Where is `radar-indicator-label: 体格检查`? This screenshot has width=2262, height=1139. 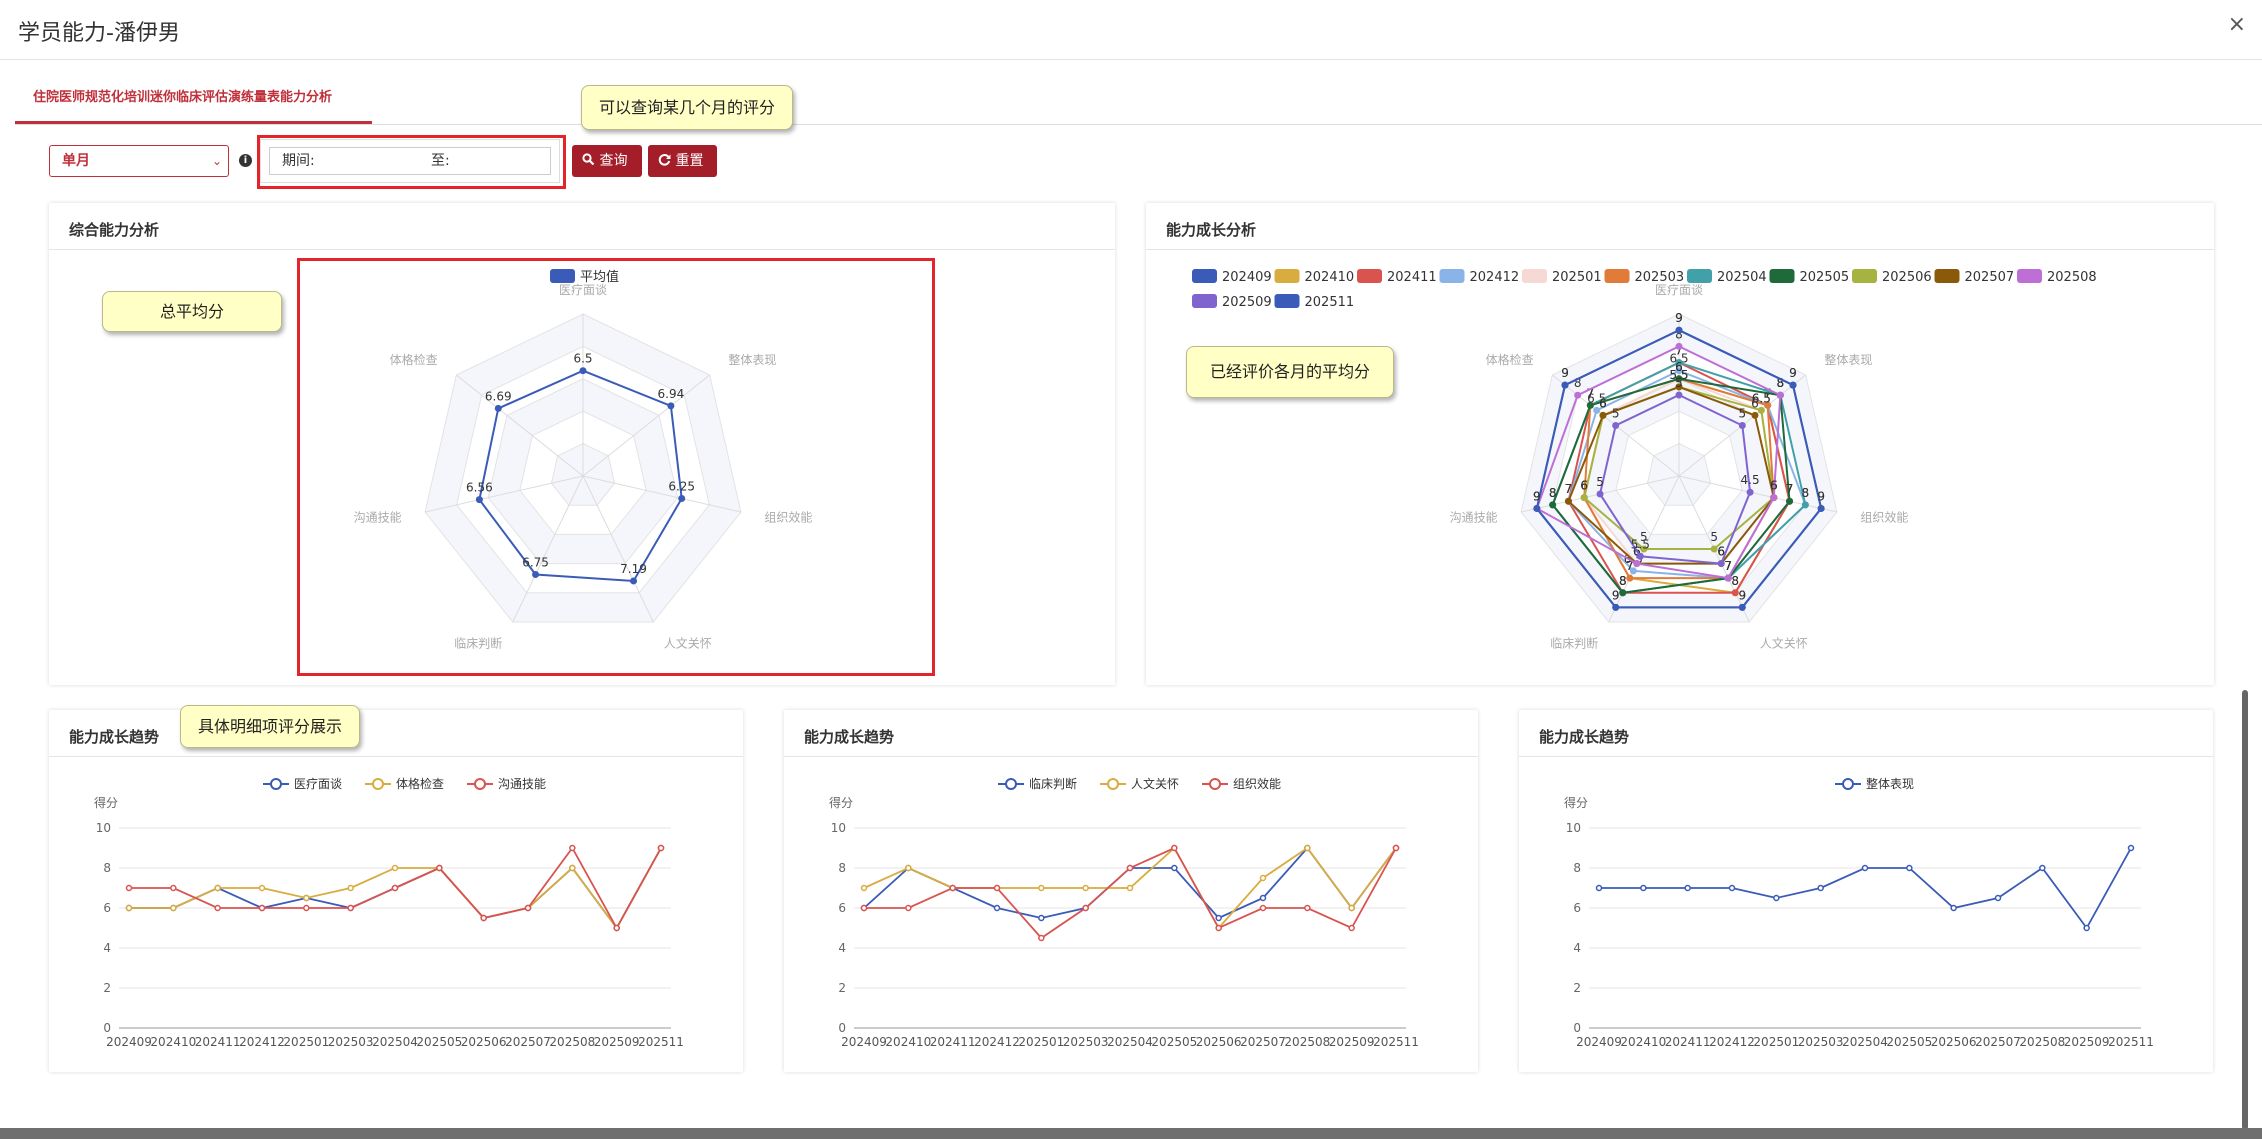 radar-indicator-label: 体格检查 is located at coordinates (414, 359).